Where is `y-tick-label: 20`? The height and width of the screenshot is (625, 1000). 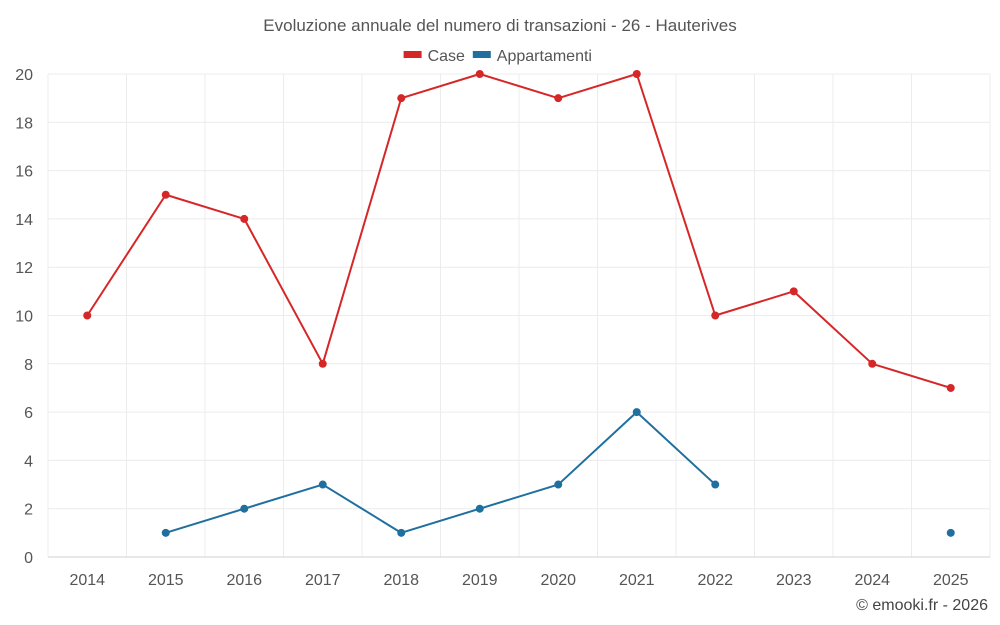 y-tick-label: 20 is located at coordinates (24, 75).